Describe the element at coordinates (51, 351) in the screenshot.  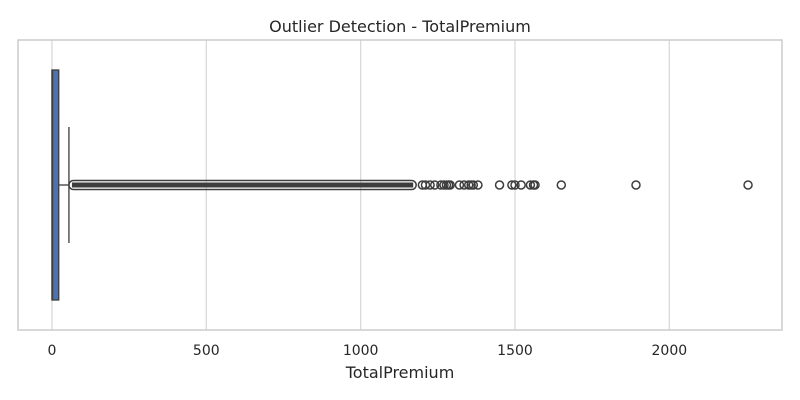
I see `x-tick-label: 0` at that location.